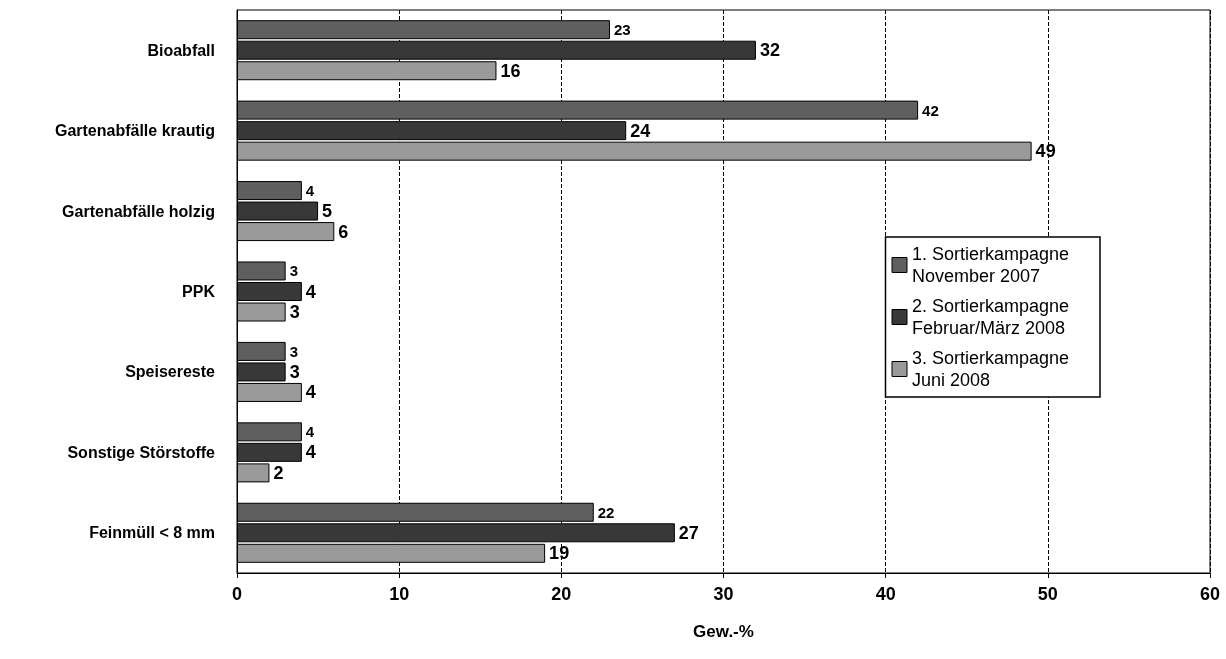 The image size is (1226, 659). What do you see at coordinates (1210, 594) in the screenshot?
I see `x-tick-label: 60` at bounding box center [1210, 594].